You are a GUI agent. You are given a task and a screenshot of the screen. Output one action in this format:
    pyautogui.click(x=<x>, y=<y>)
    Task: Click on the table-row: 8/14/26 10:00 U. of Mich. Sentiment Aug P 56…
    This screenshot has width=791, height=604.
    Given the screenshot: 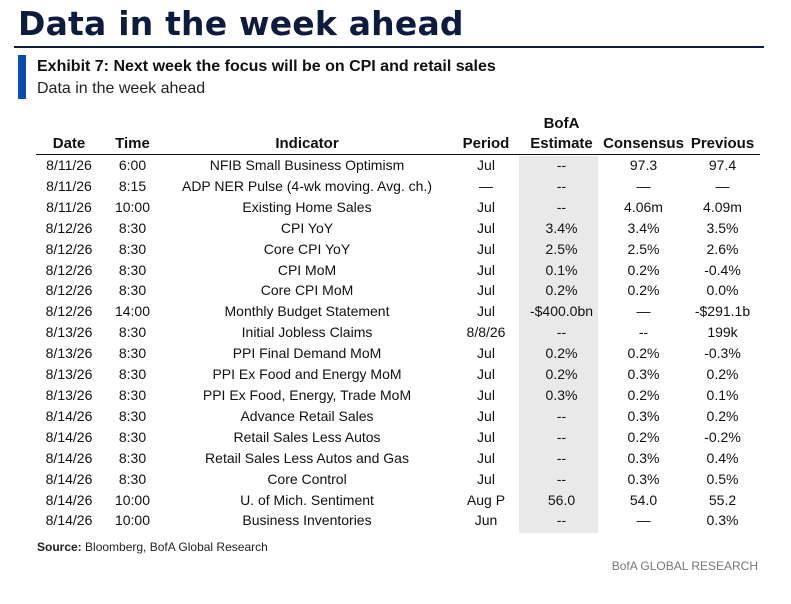 What is the action you would take?
    pyautogui.click(x=398, y=500)
    